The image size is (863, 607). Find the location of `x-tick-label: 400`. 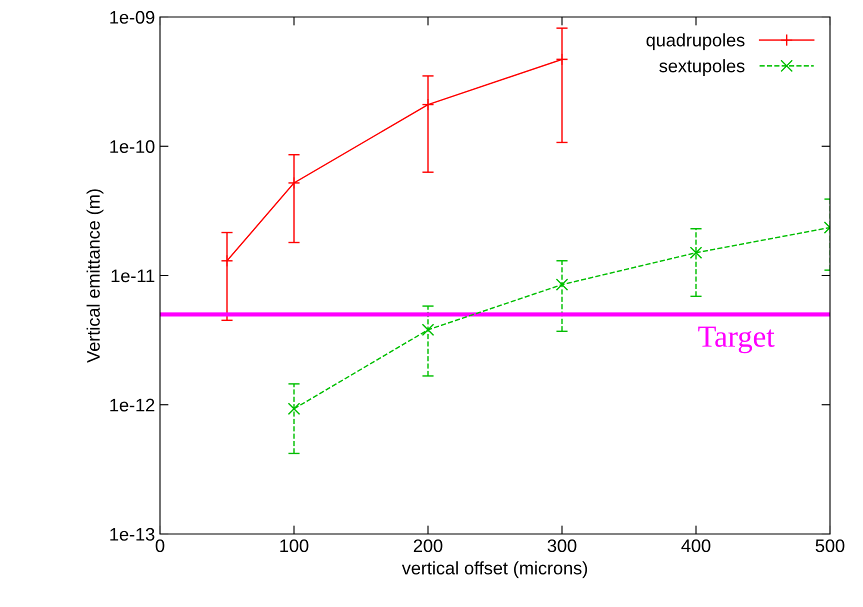

x-tick-label: 400 is located at coordinates (695, 545).